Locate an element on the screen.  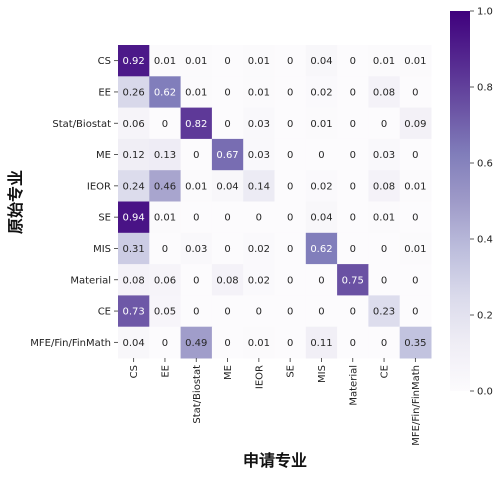
cell-value-label: 0.62 is located at coordinates (321, 249).